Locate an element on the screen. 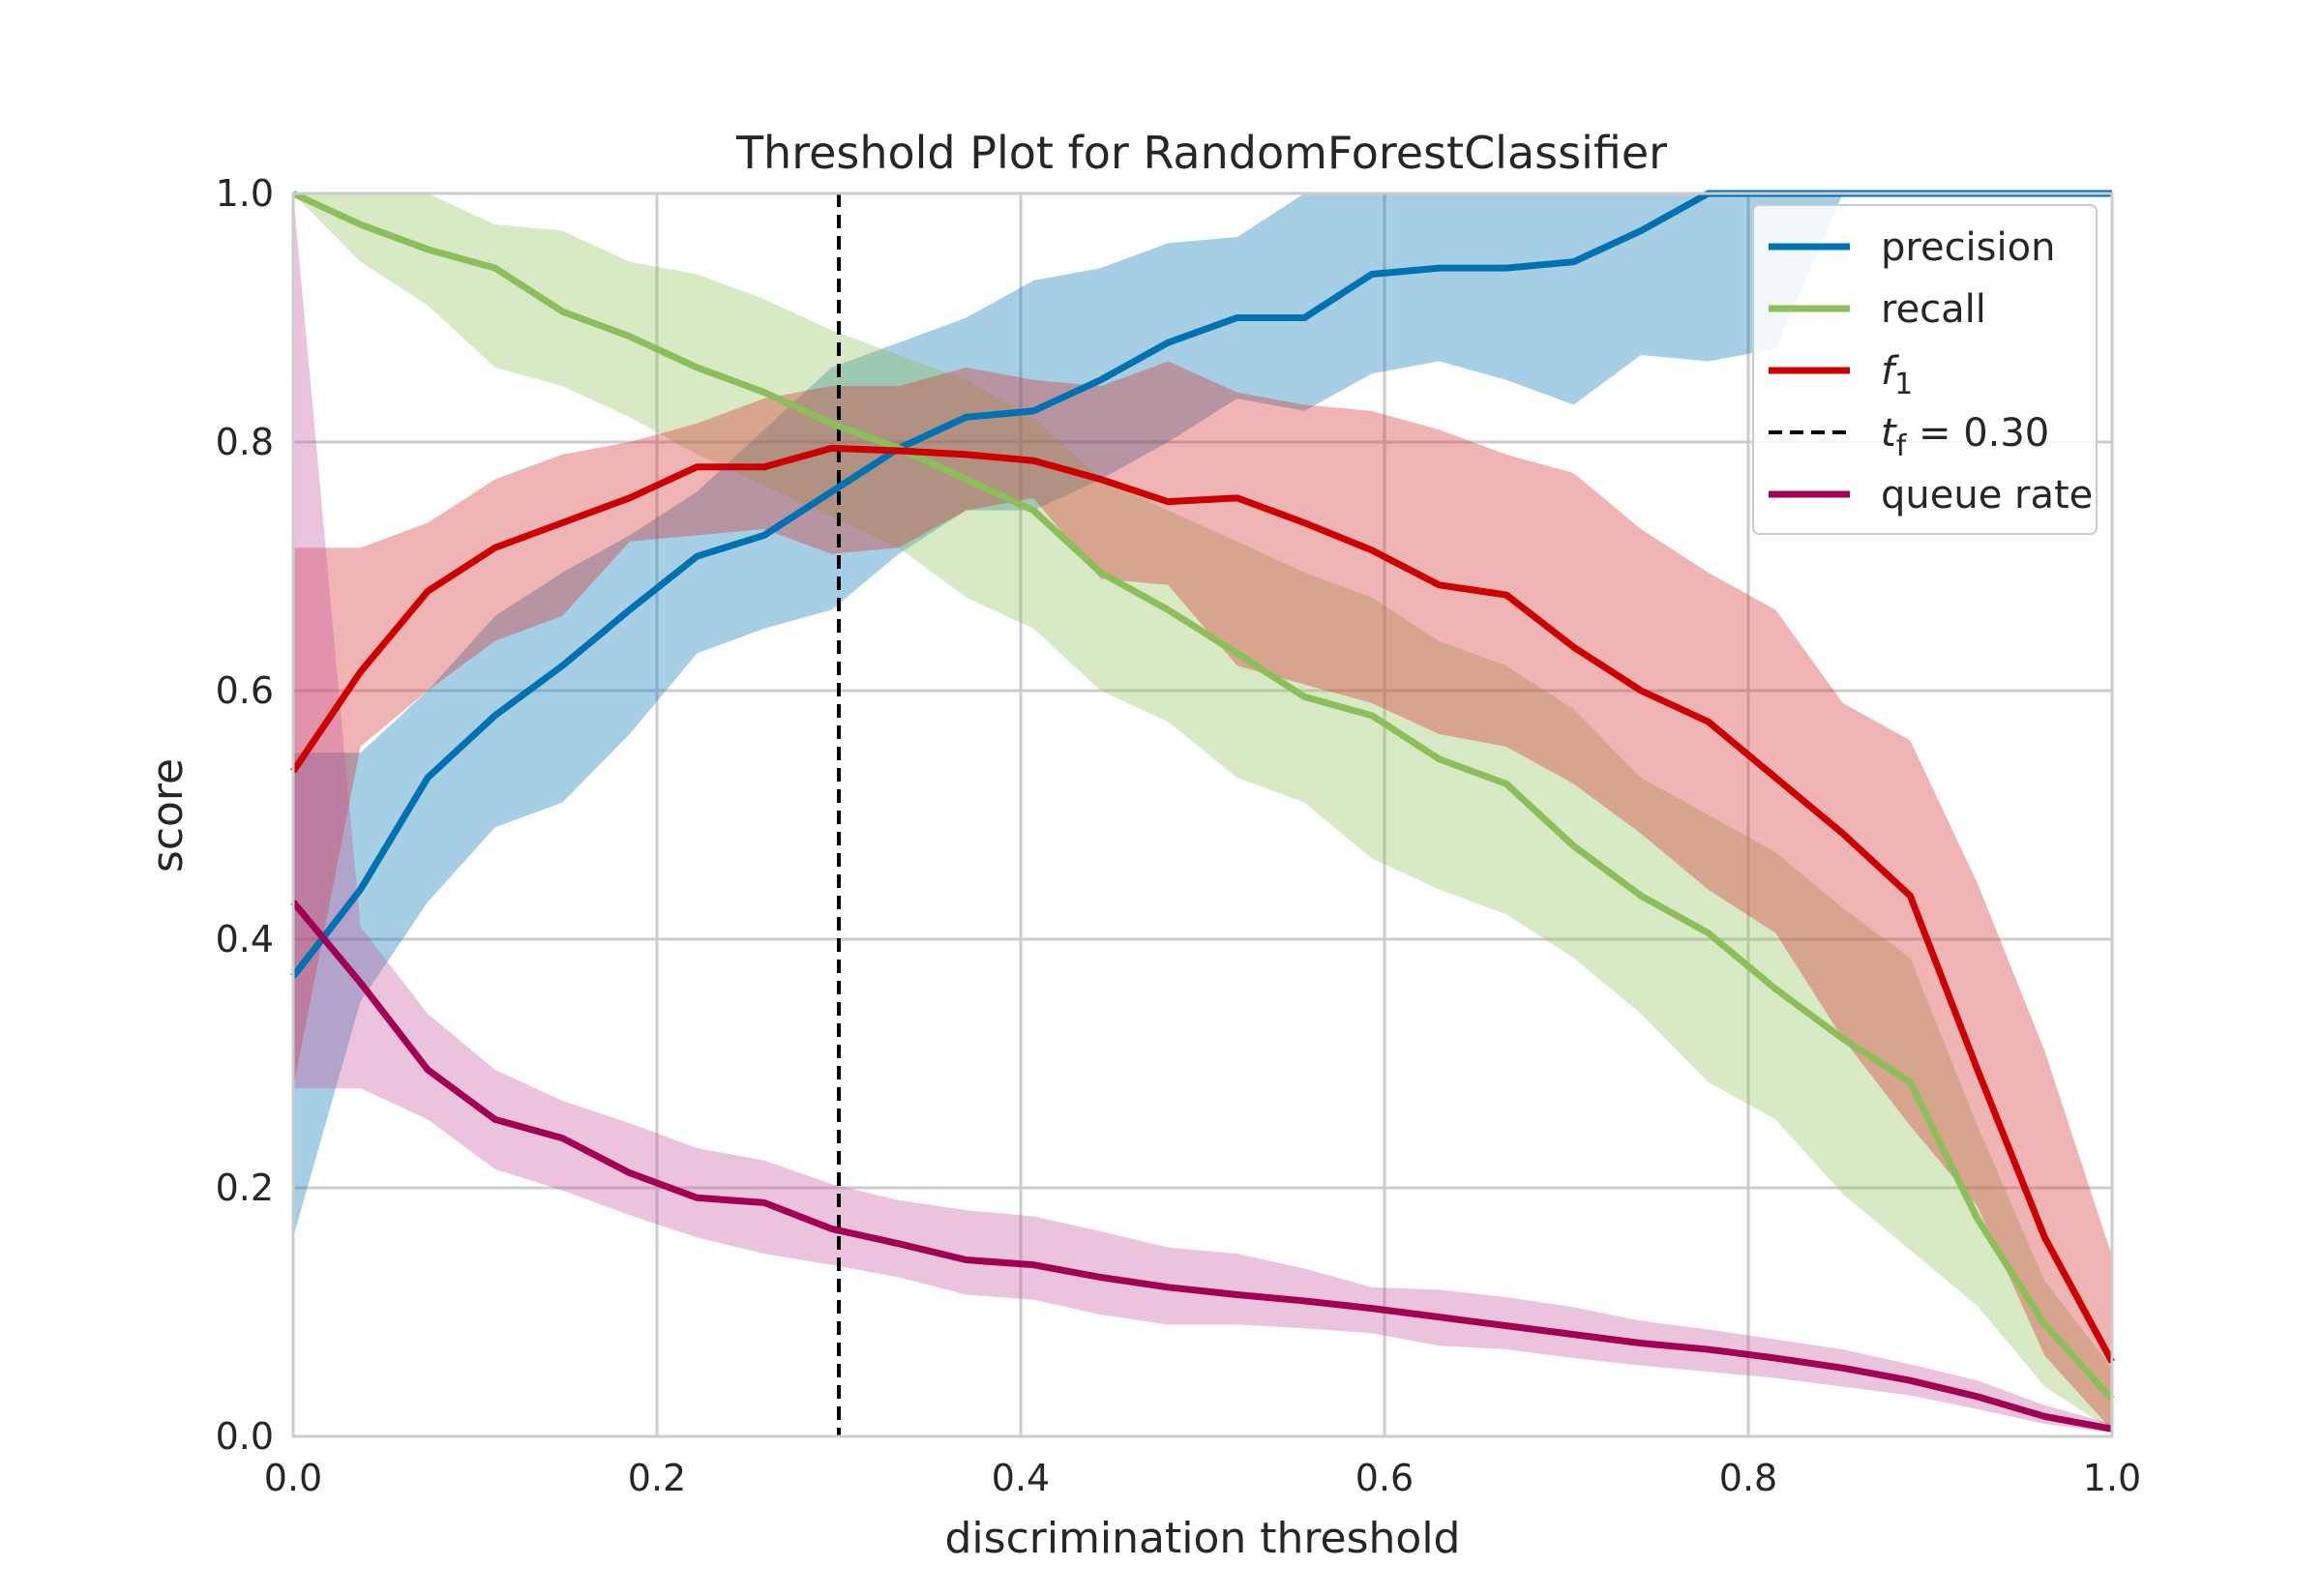  x-tick-label: 0.2 is located at coordinates (657, 1478).